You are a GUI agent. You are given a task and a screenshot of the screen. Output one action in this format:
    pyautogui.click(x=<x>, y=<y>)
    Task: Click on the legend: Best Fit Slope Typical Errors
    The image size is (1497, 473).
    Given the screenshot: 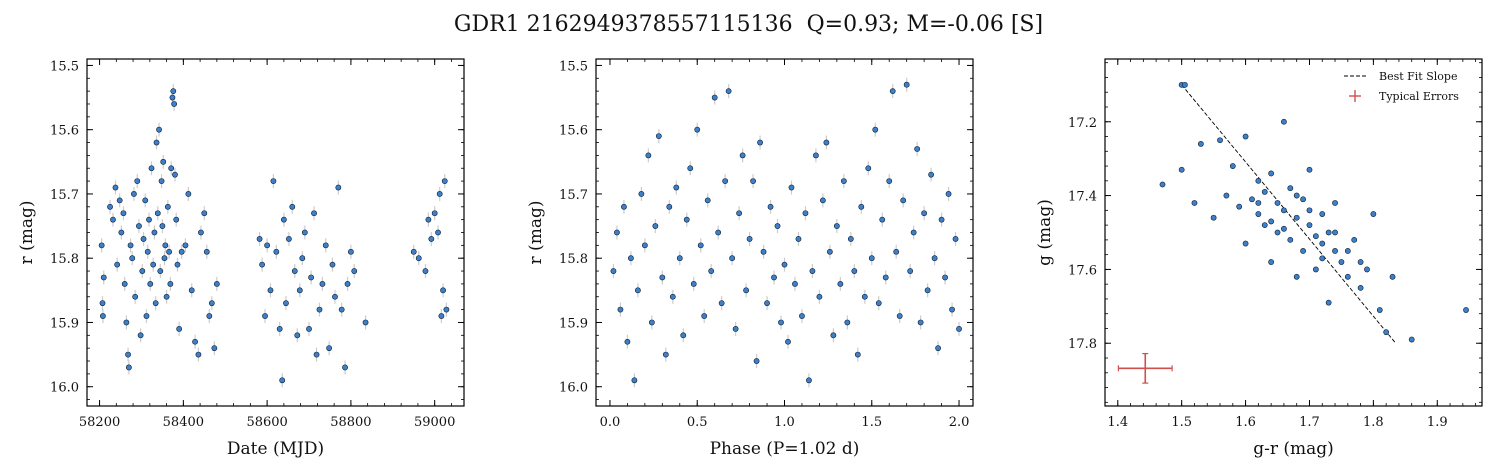 What is the action you would take?
    pyautogui.click(x=1401, y=86)
    